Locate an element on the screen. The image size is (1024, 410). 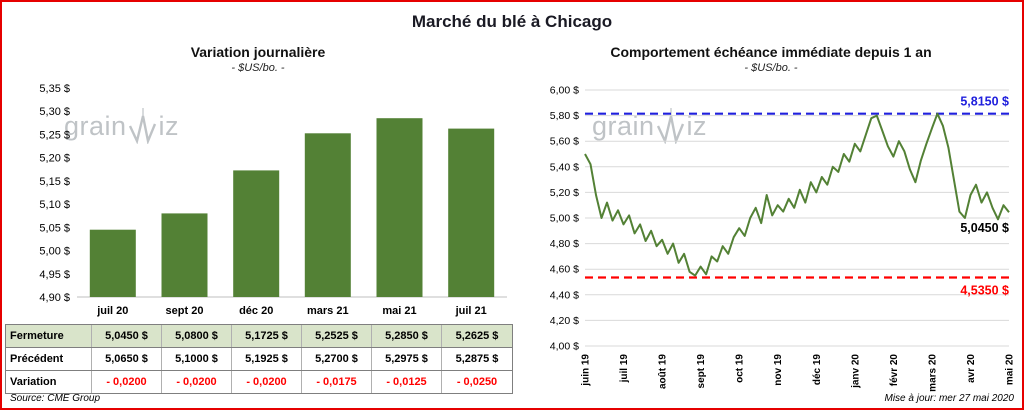
table-row-label: Variation is located at coordinates (49, 382).